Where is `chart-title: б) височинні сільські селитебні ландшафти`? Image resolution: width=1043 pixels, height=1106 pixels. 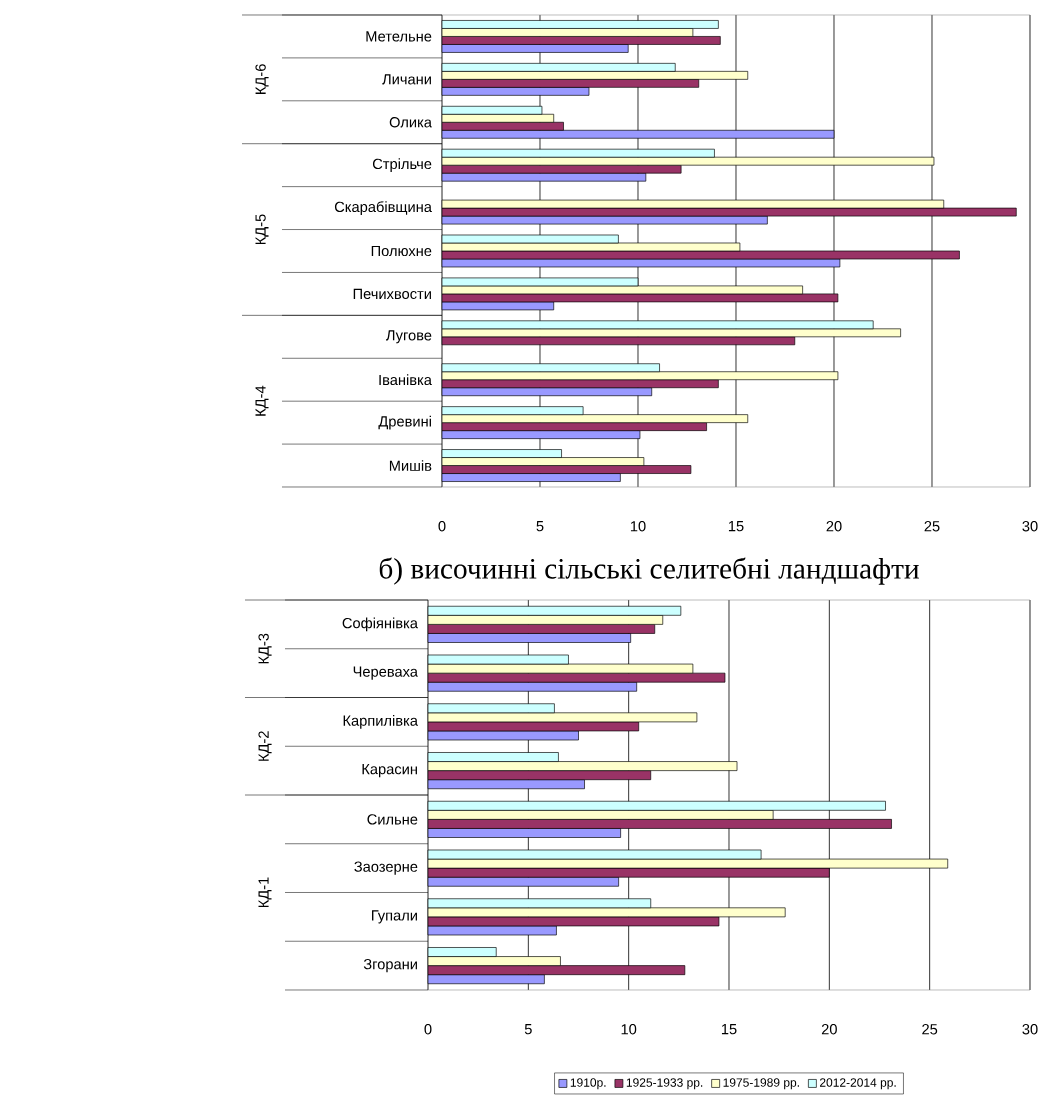
chart-title: б) височинні сільські селитебні ландшафти is located at coordinates (649, 571).